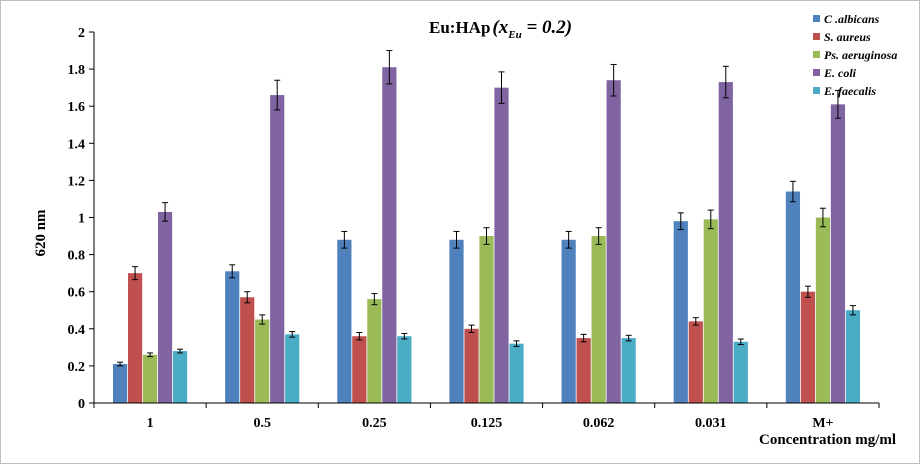  I want to click on y-axis-title: 620 nm, so click(41, 233).